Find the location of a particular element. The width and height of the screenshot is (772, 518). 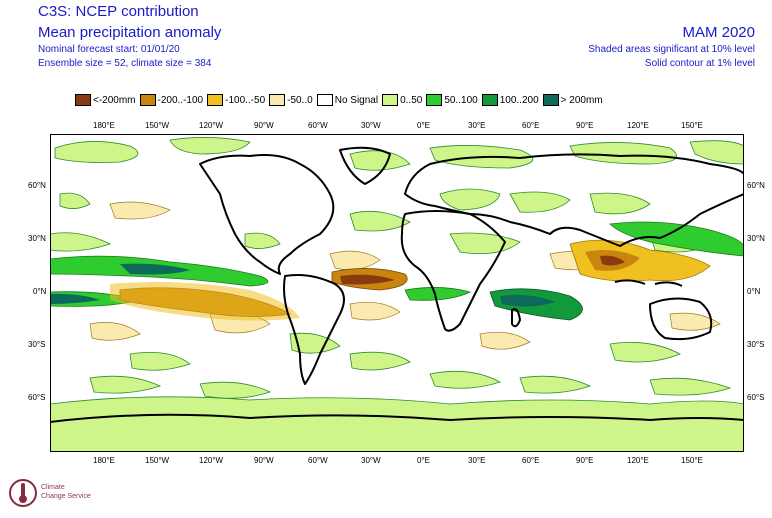

lon-label-bottom: 90°W is located at coordinates (264, 460).